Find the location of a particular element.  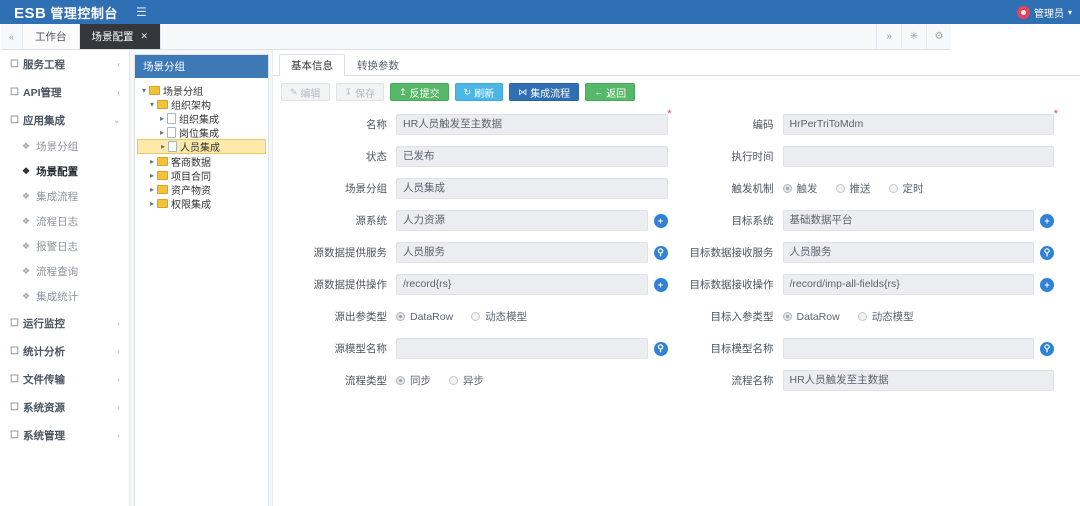

close-all-icon: ✳ is located at coordinates (913, 36).